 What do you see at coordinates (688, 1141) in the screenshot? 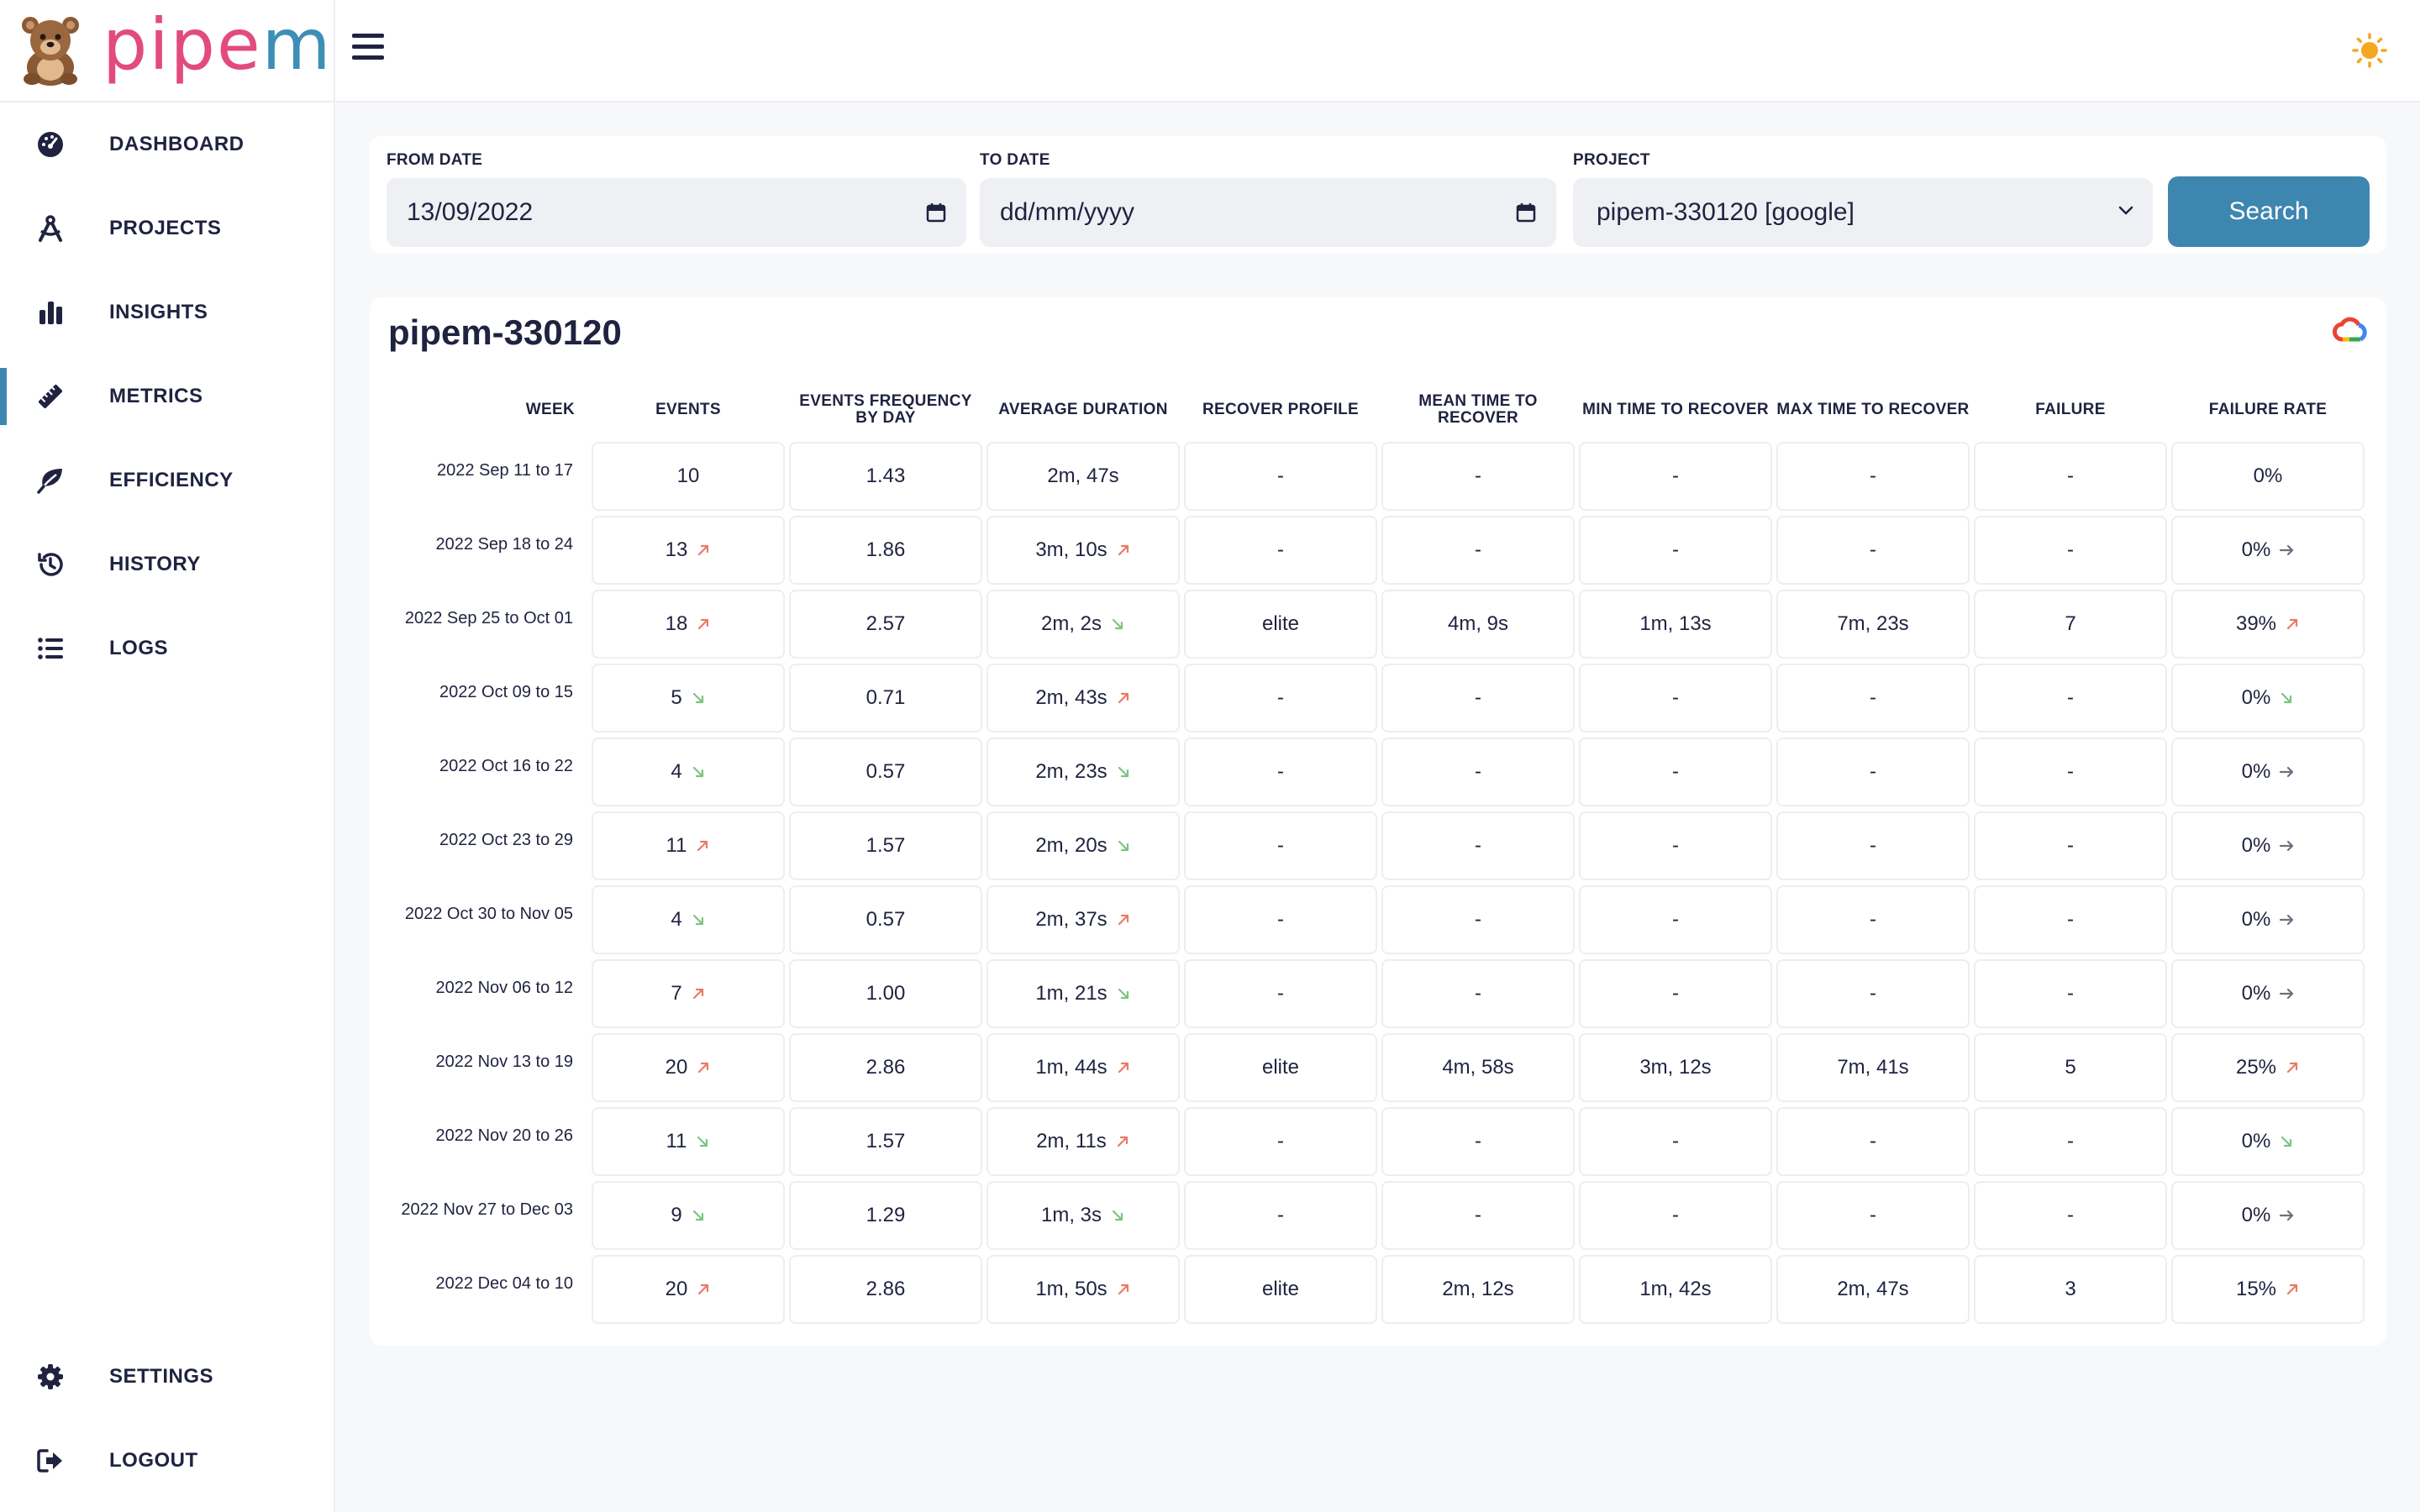
I see `events-cell: 11` at bounding box center [688, 1141].